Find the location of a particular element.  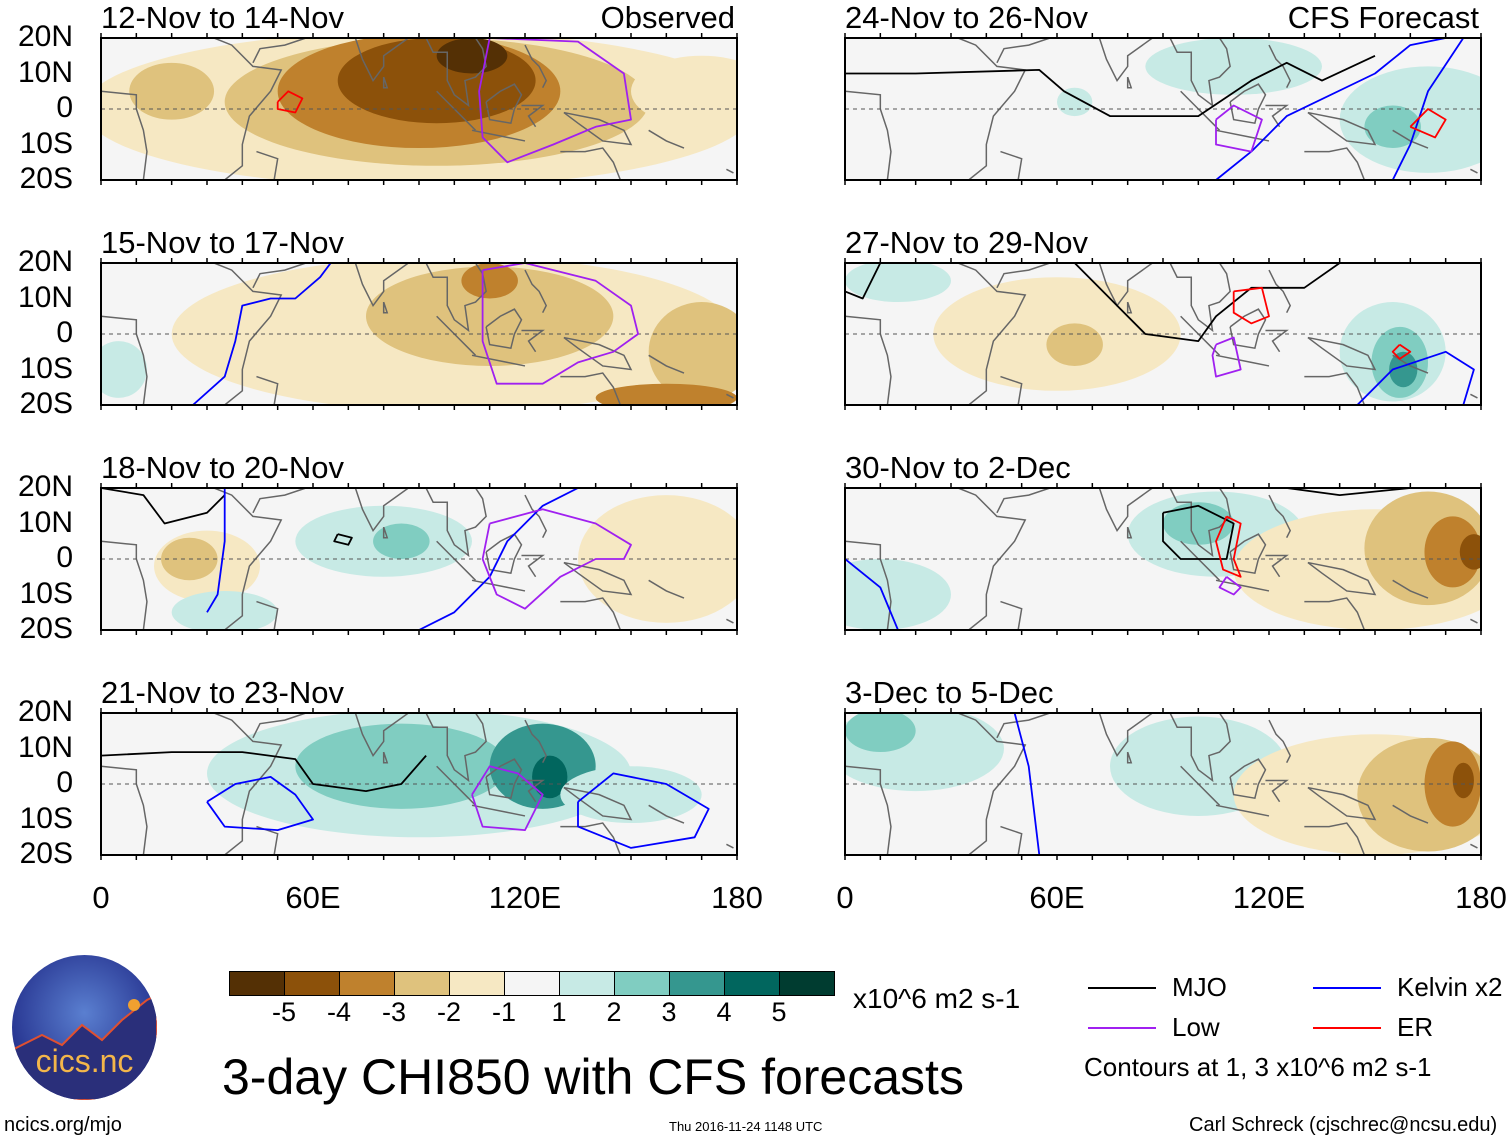

panel-title: 12-Nov to 14-Nov is located at coordinates (222, 17).